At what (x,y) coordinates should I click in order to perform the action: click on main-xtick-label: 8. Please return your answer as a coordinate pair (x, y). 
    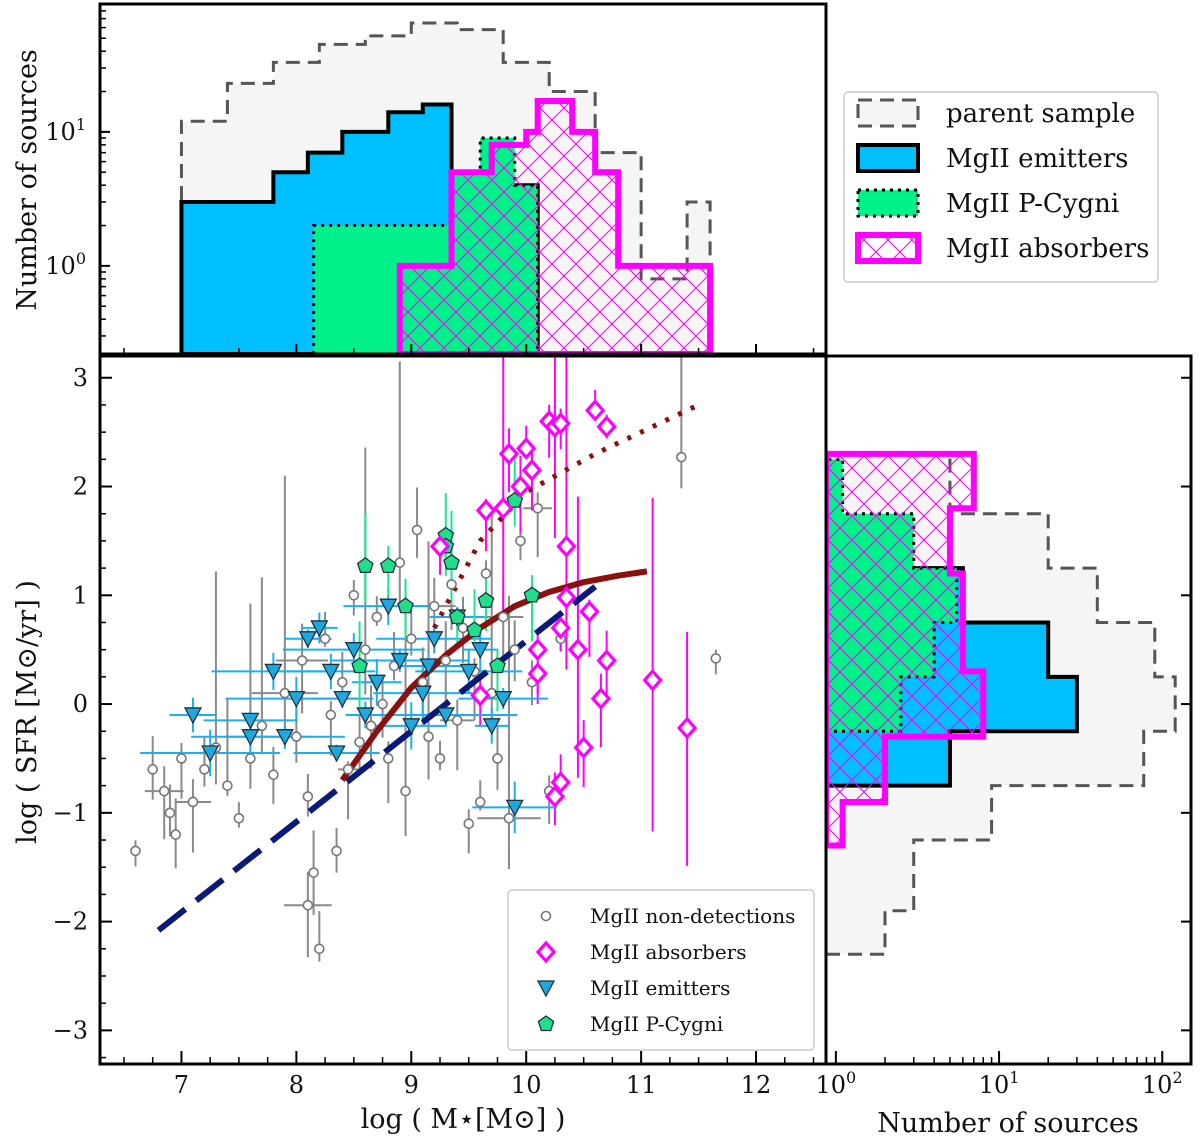
    Looking at the image, I should click on (296, 1085).